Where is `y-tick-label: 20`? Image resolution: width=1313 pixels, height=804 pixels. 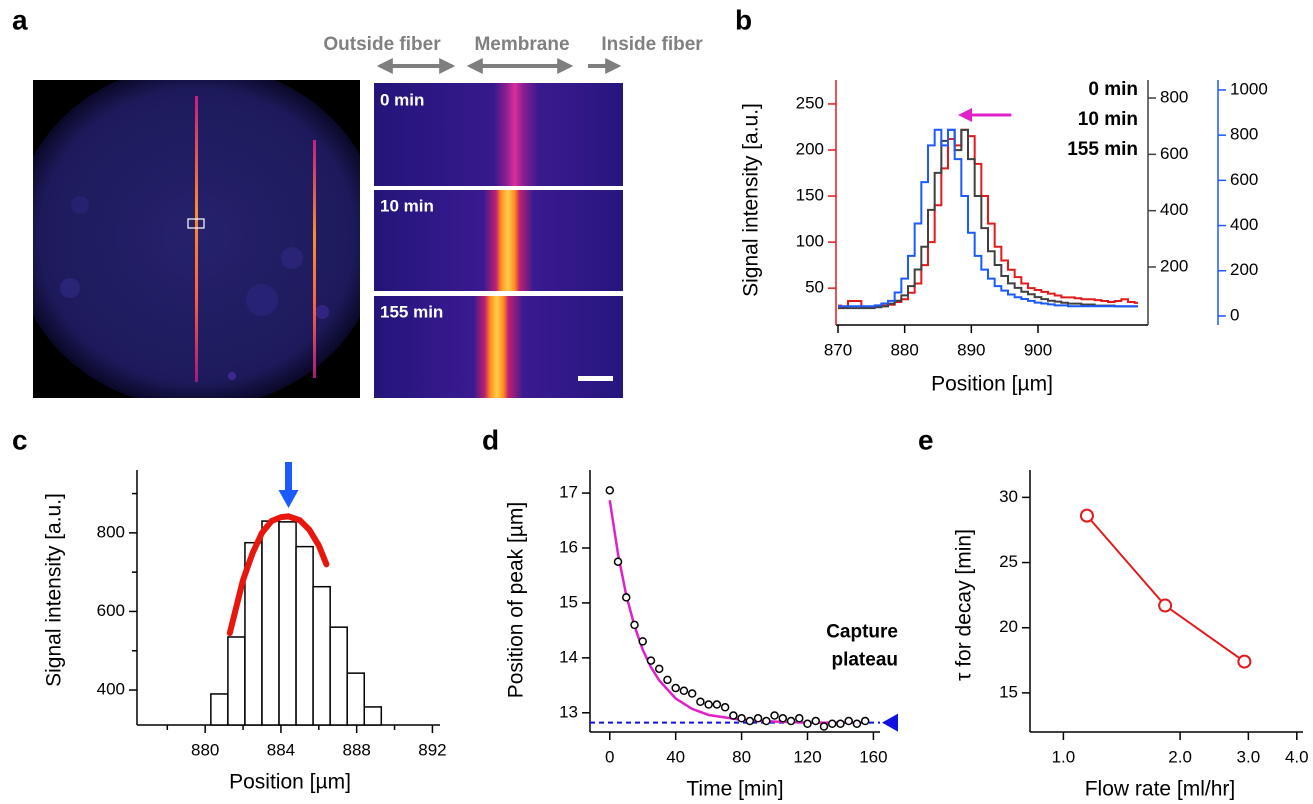
y-tick-label: 20 is located at coordinates (1008, 626).